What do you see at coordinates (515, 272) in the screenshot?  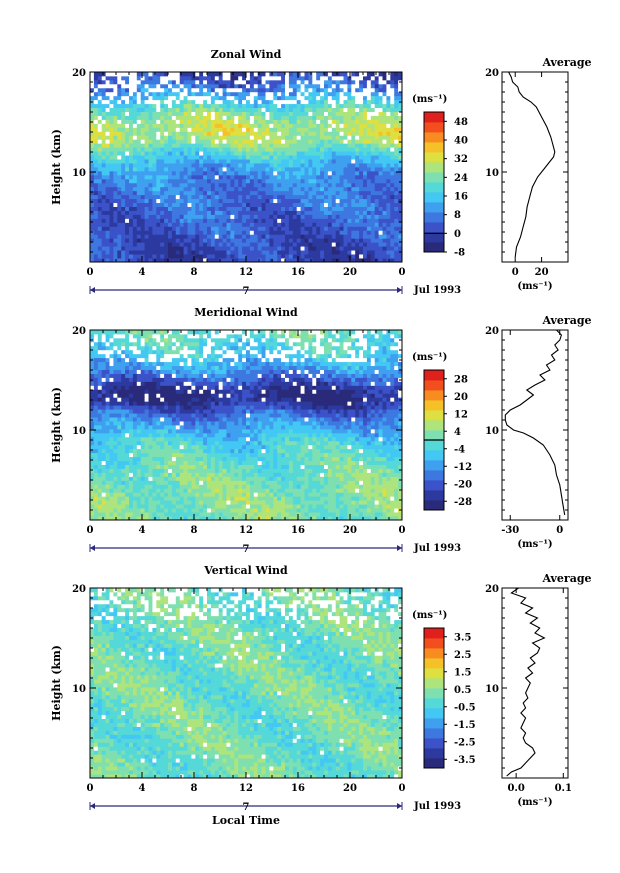 I see `average-x-tick-label: 0` at bounding box center [515, 272].